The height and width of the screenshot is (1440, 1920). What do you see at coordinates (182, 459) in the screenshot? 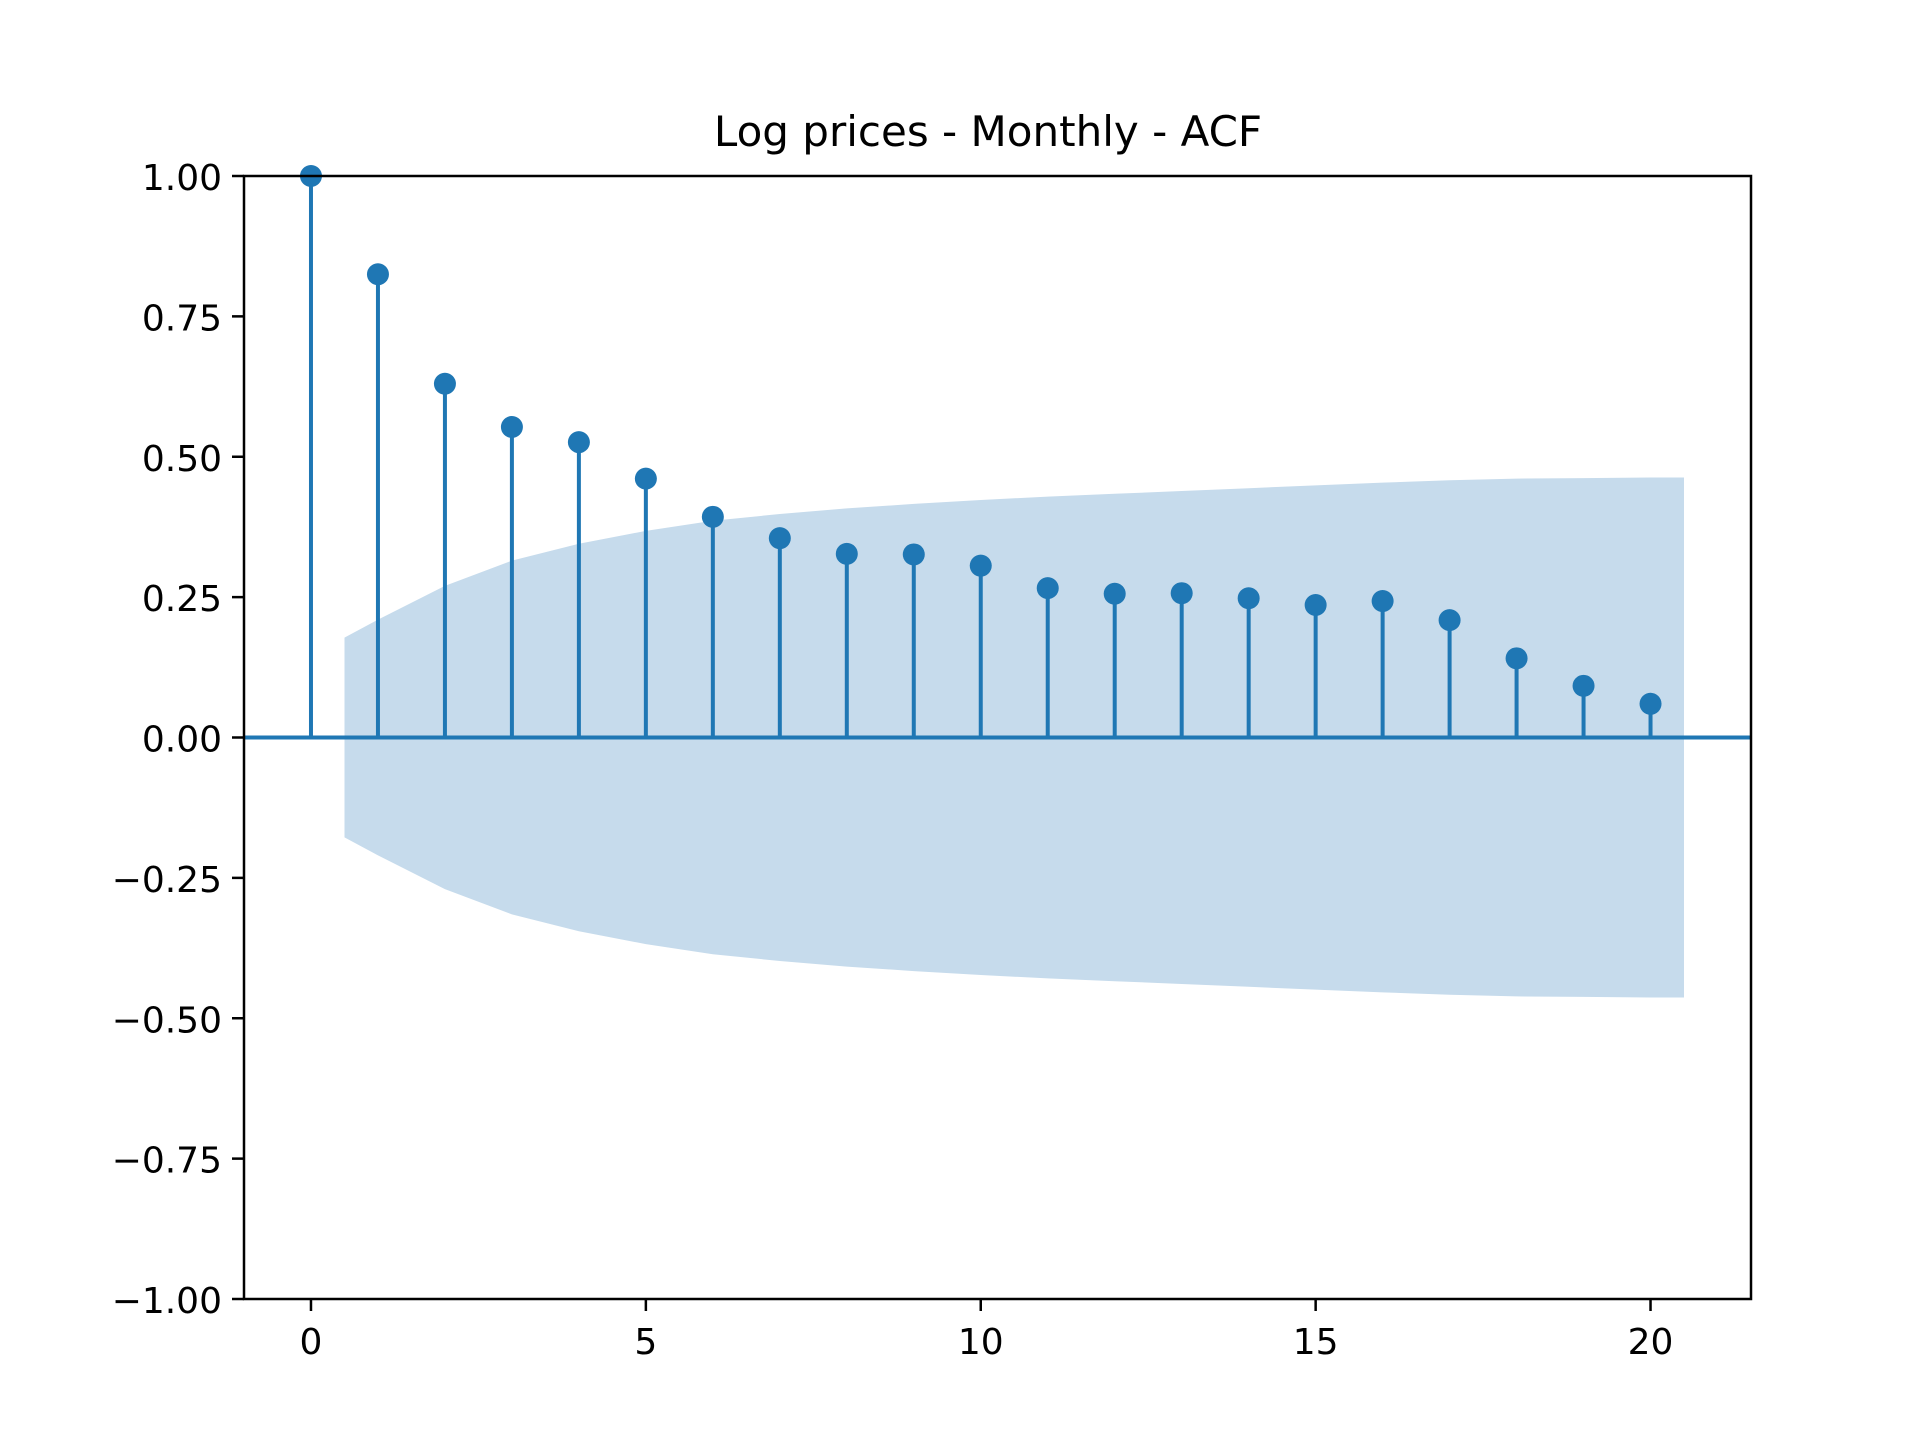
I see `y-tick-label: 0.50` at bounding box center [182, 459].